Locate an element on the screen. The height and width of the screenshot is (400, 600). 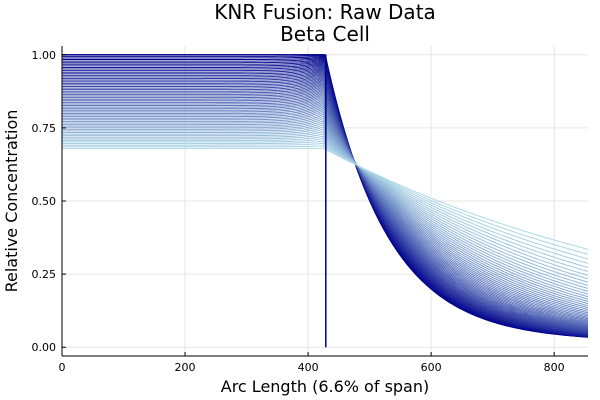
x-tick-label: 800 is located at coordinates (554, 367).